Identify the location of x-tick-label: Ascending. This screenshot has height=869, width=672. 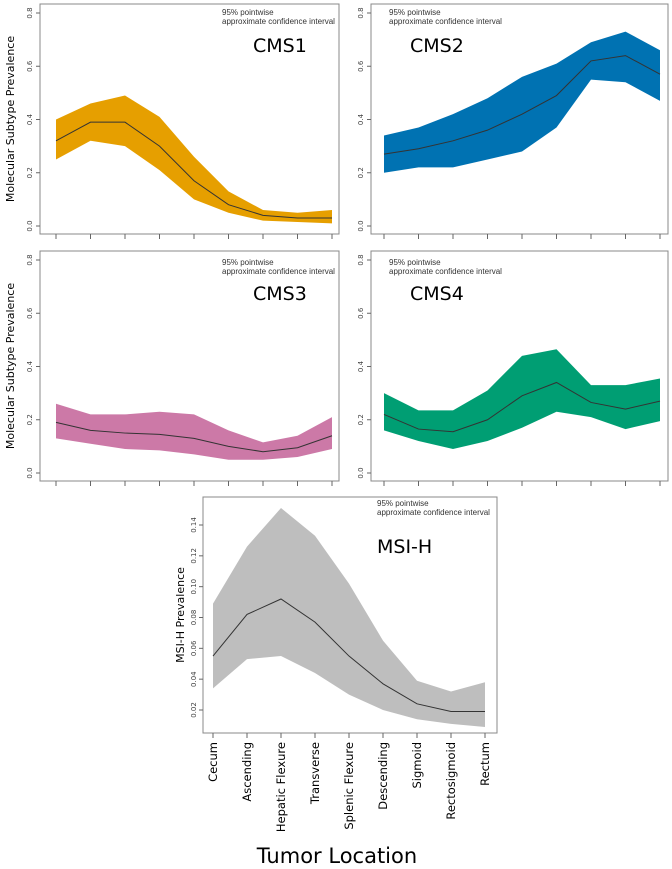
(247, 772).